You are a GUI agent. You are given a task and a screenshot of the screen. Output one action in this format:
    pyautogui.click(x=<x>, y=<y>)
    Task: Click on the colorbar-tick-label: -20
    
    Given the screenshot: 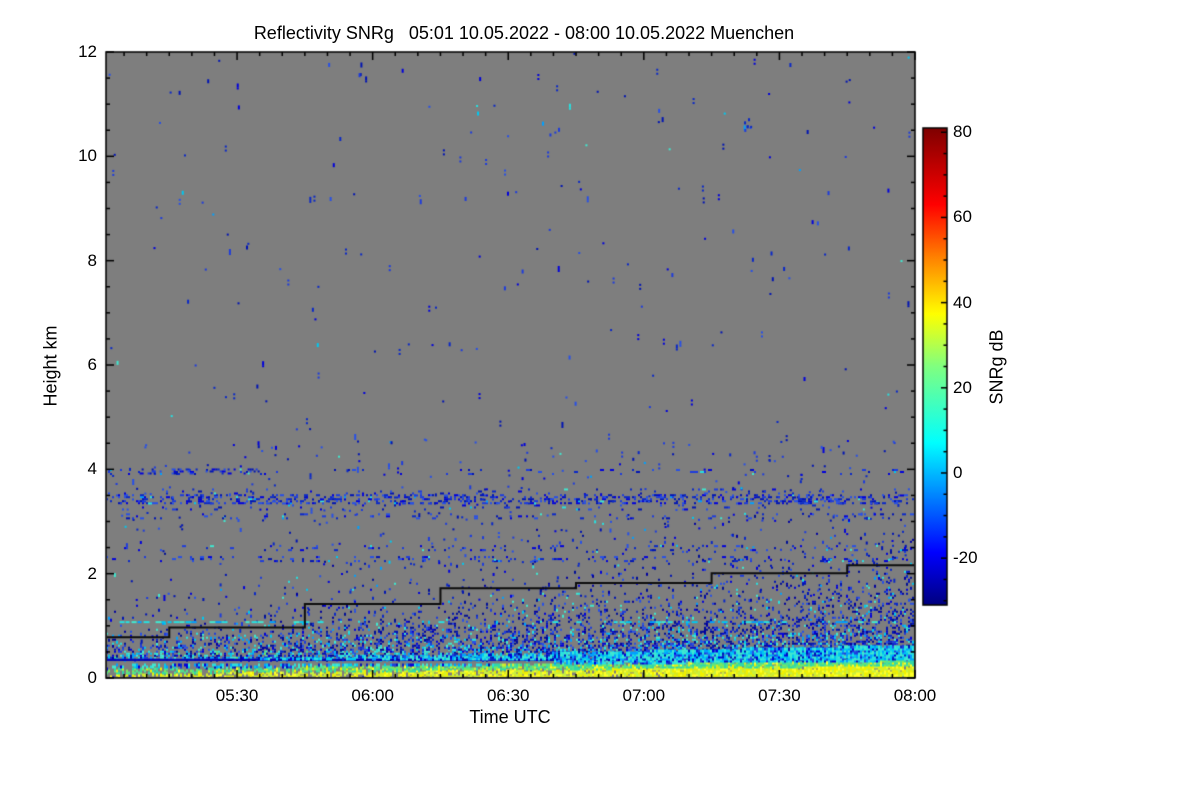 What is the action you would take?
    pyautogui.click(x=965, y=558)
    